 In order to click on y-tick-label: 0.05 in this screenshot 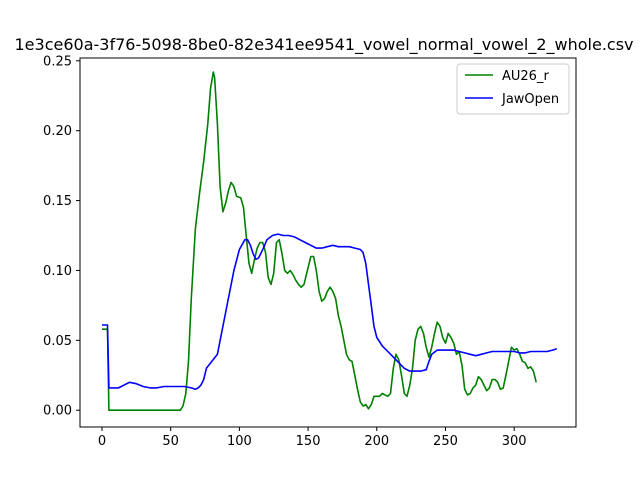, I will do `click(57, 341)`.